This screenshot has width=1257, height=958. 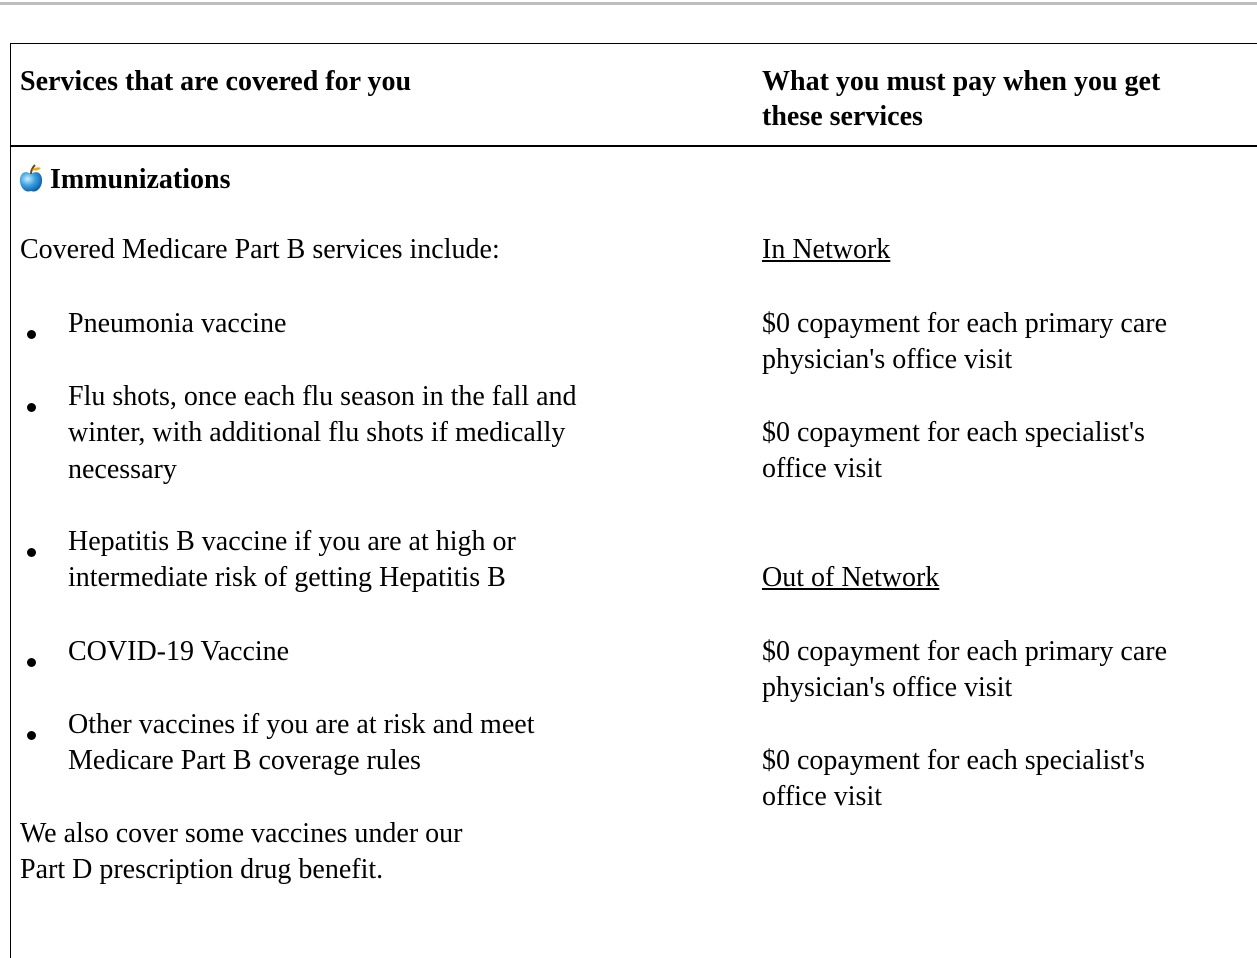 I want to click on list-item: COVID-19 Vaccine, so click(x=179, y=651).